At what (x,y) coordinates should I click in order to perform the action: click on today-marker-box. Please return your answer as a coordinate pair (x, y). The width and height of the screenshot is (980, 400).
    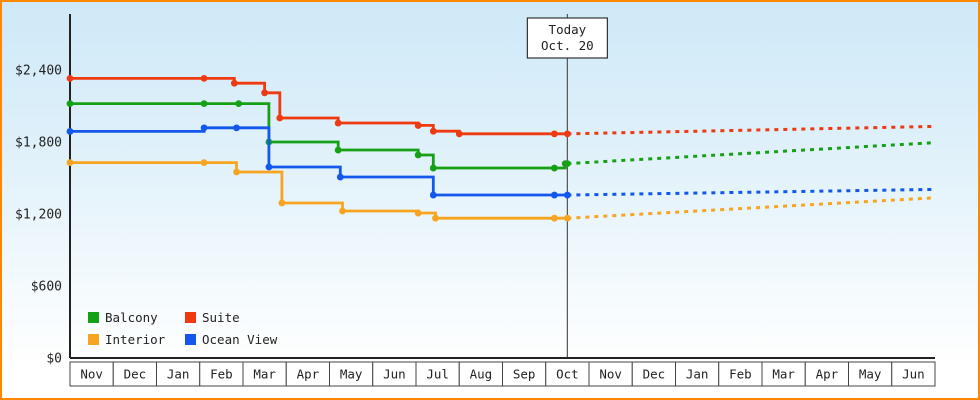
    Looking at the image, I should click on (567, 38).